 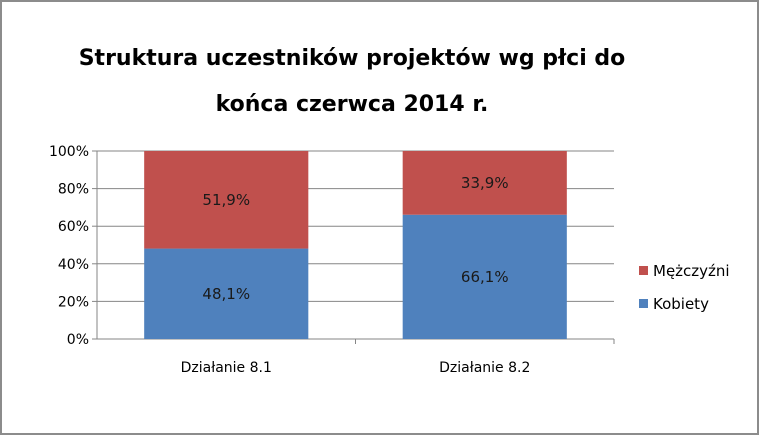 What do you see at coordinates (73, 227) in the screenshot?
I see `y-tick-label: 60%` at bounding box center [73, 227].